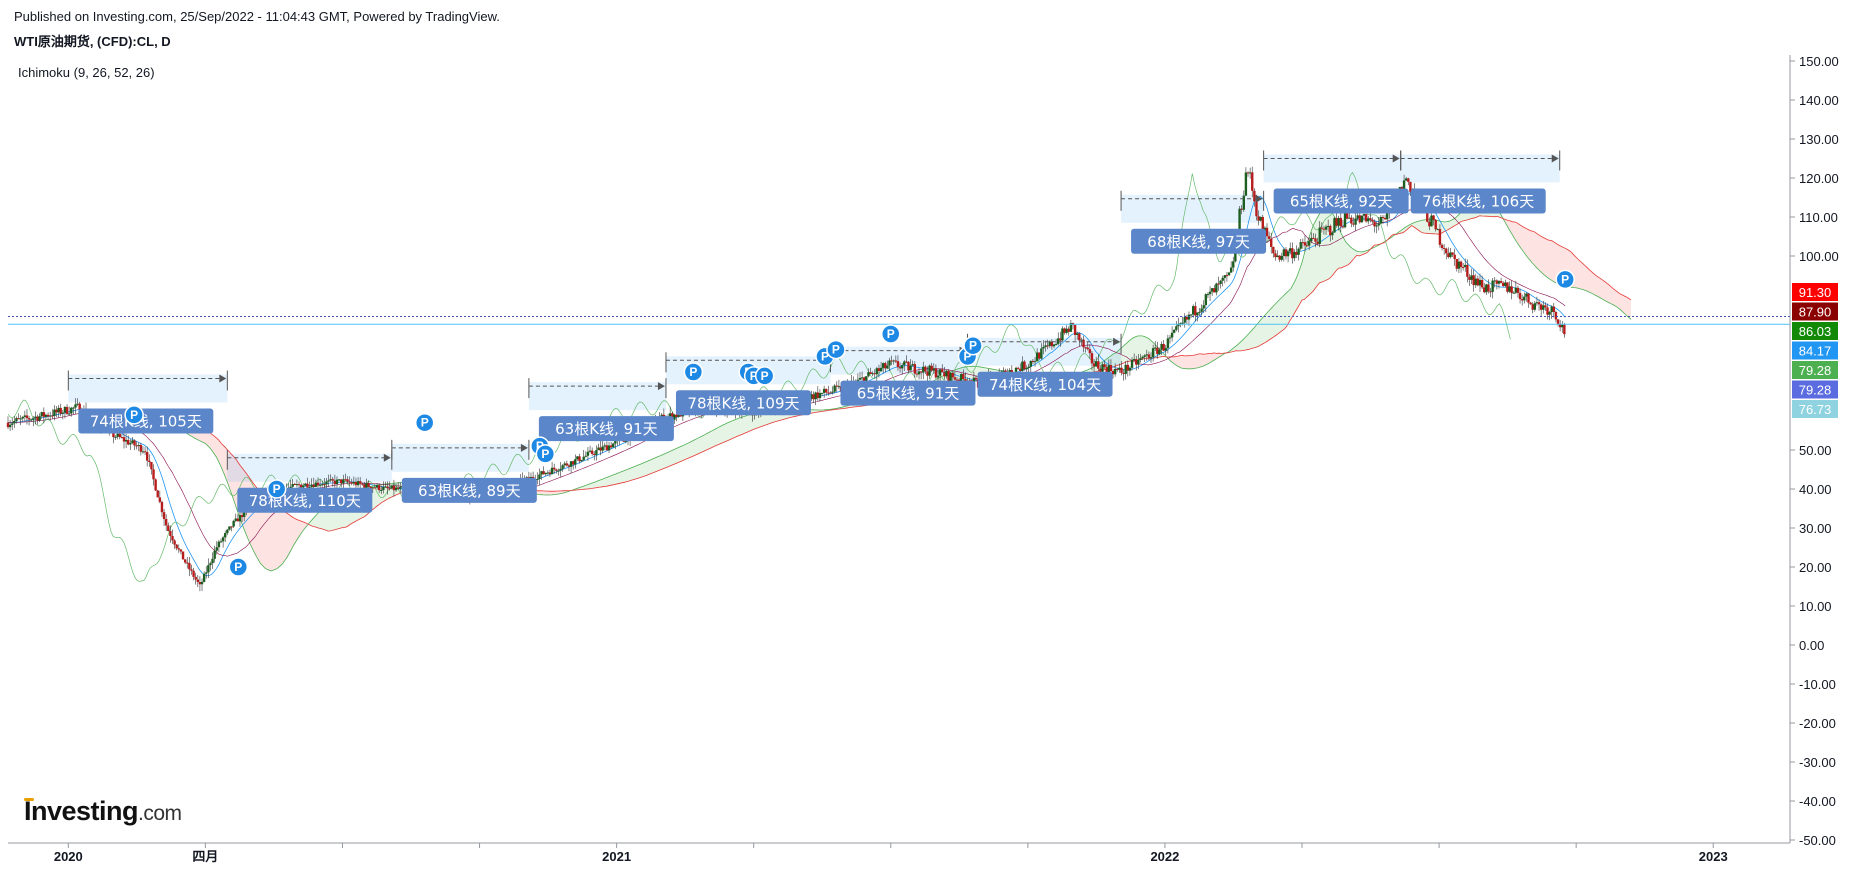 The height and width of the screenshot is (871, 1855). What do you see at coordinates (86, 72) in the screenshot?
I see `indicator-legend: Ichimoku (9, 26, 52, 26)` at bounding box center [86, 72].